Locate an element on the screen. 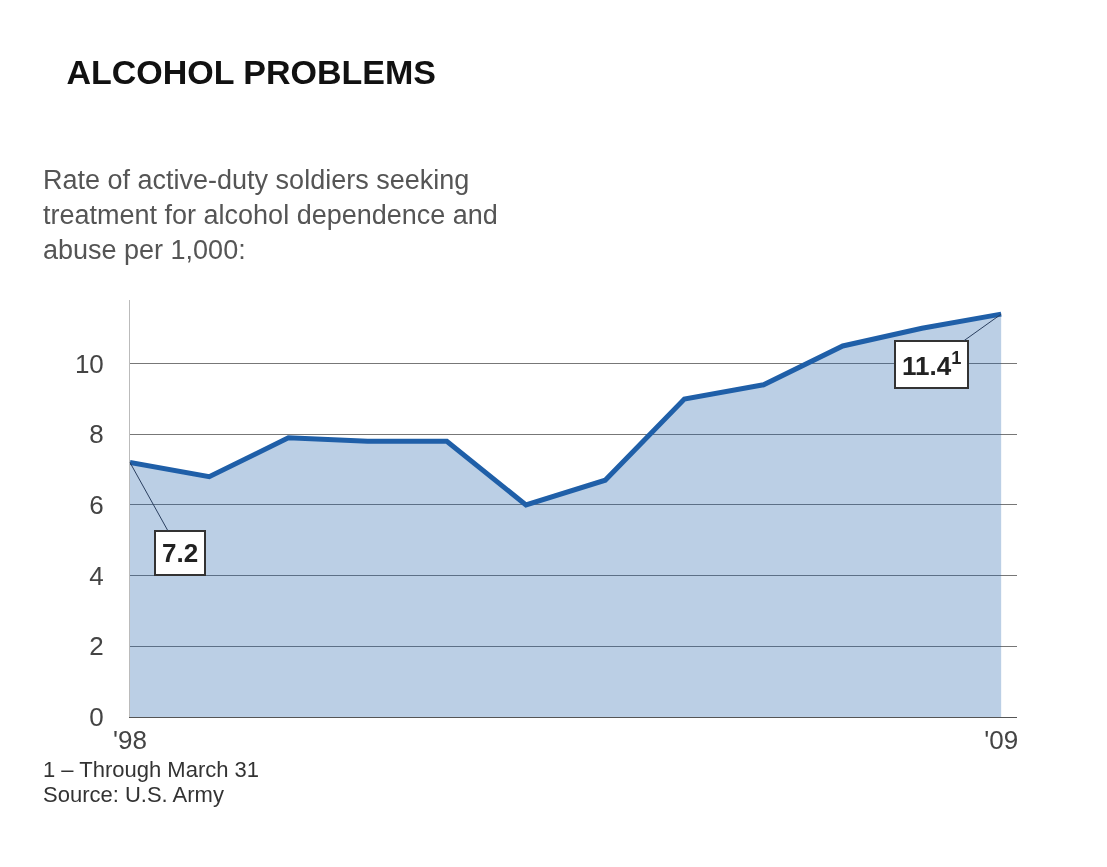 The width and height of the screenshot is (1107, 867). y-tick-label: 8 is located at coordinates (96, 434).